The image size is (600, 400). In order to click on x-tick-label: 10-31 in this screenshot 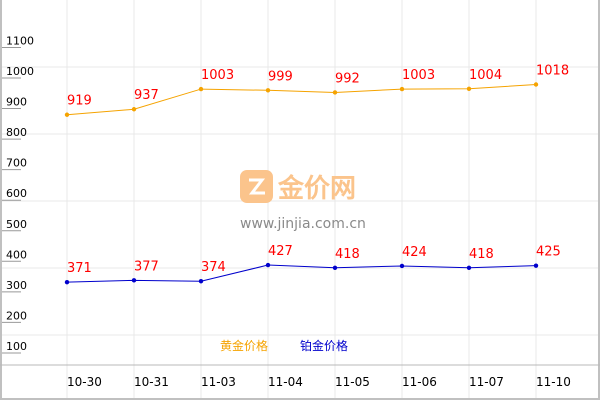, I will do `click(151, 382)`.